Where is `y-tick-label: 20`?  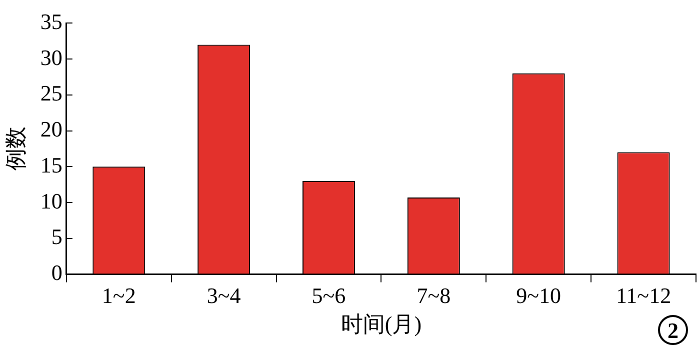
y-tick-label: 20 is located at coordinates (51, 129).